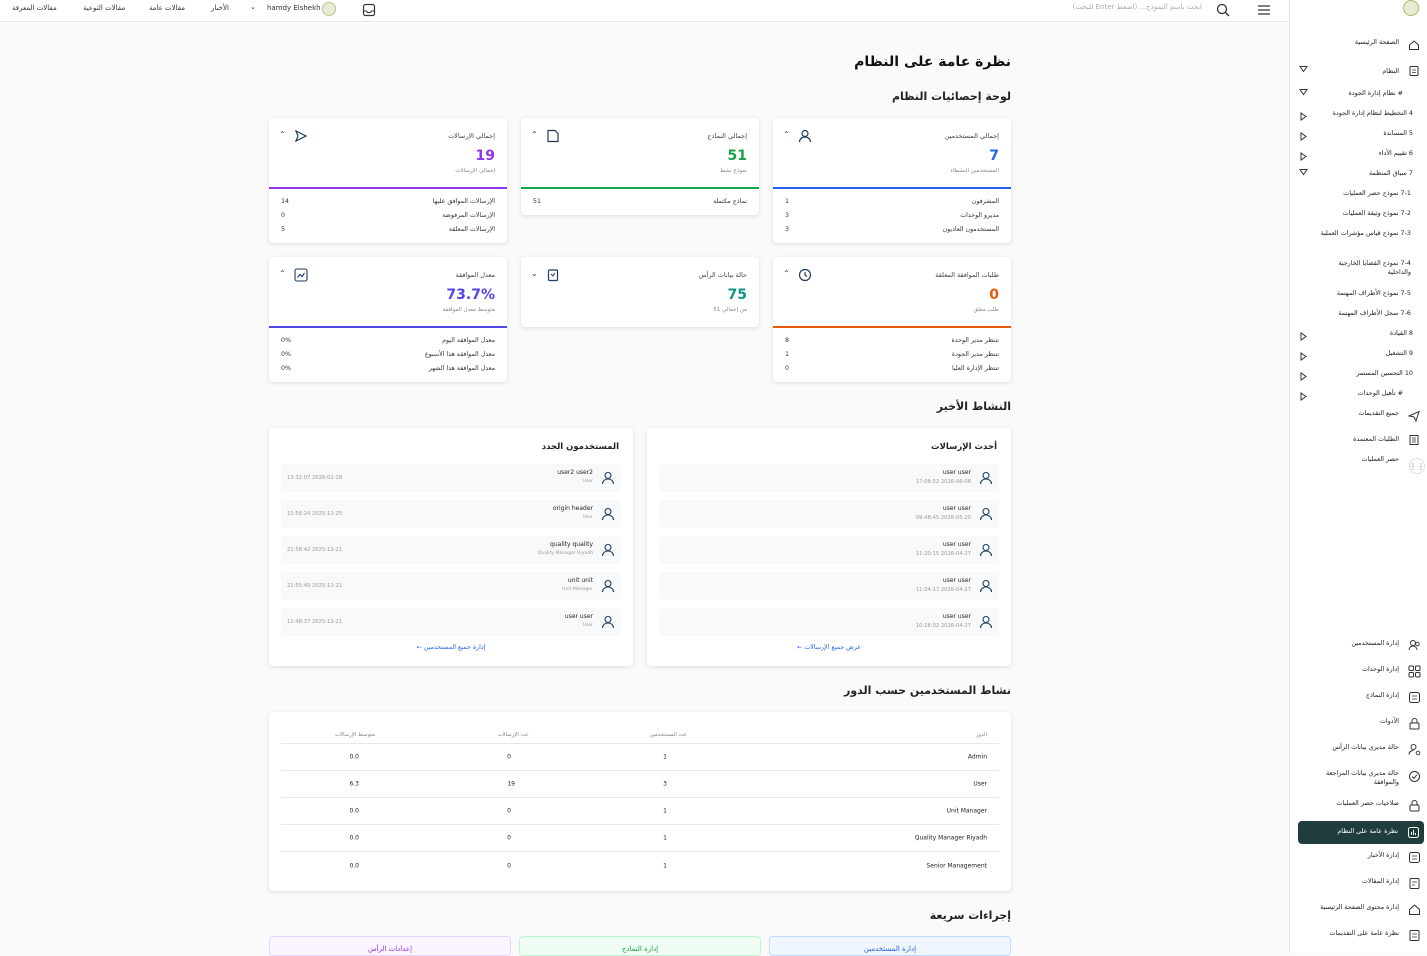 The image size is (1427, 956). What do you see at coordinates (1390, 71) in the screenshot?
I see `sidebar-item-system: النظام` at bounding box center [1390, 71].